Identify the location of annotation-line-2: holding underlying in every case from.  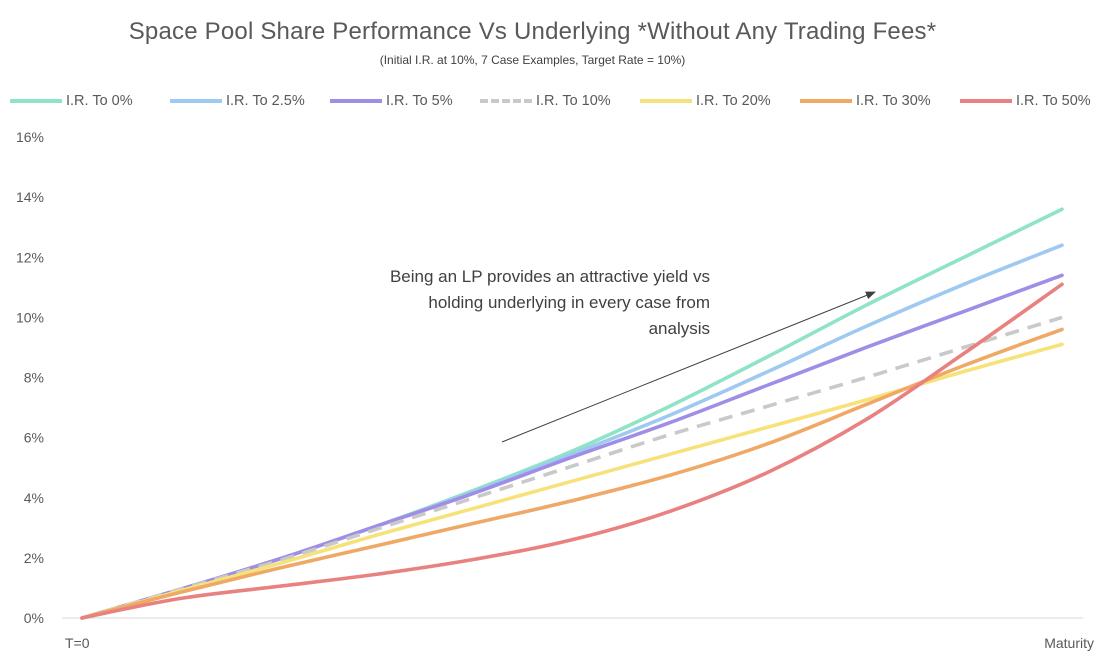
(569, 302).